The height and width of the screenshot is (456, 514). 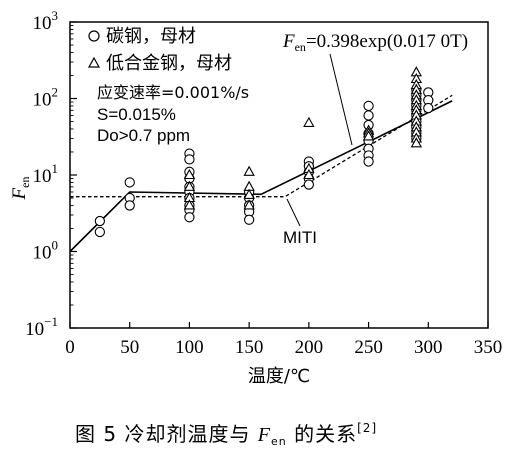 I want to click on x-tick-label: 150, so click(x=249, y=347).